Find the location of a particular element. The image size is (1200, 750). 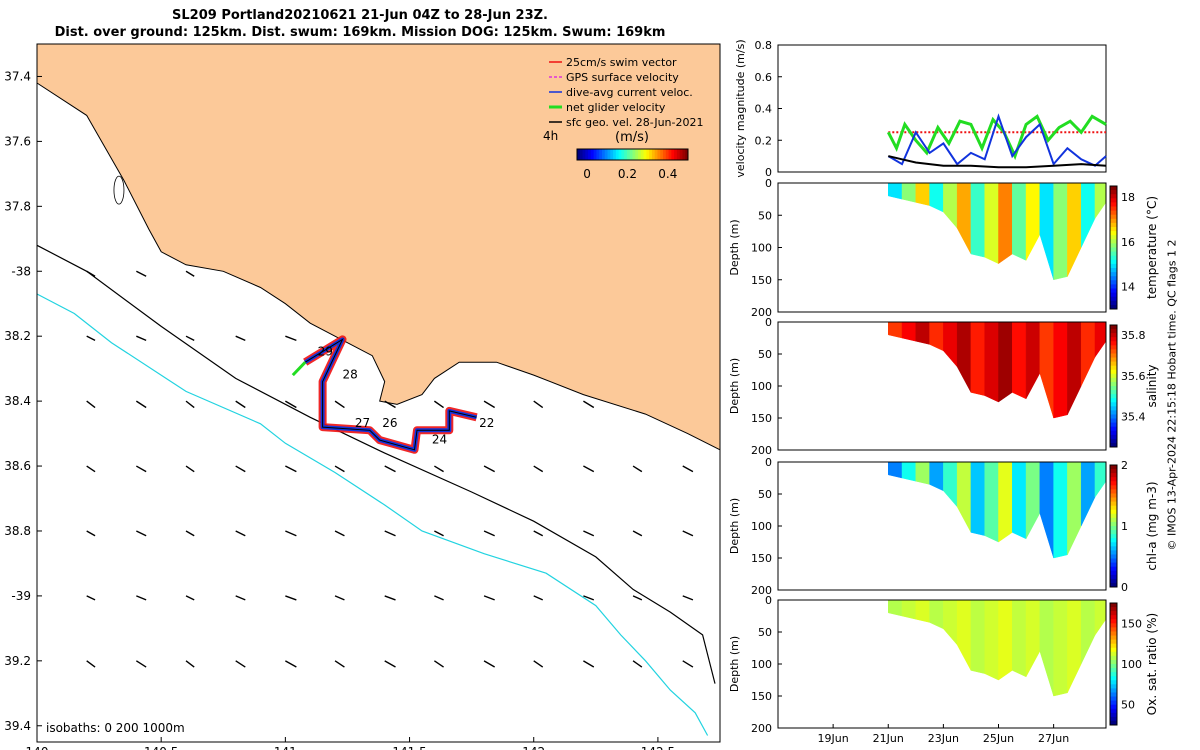

section-y-tick-label: 0 is located at coordinates (768, 462).